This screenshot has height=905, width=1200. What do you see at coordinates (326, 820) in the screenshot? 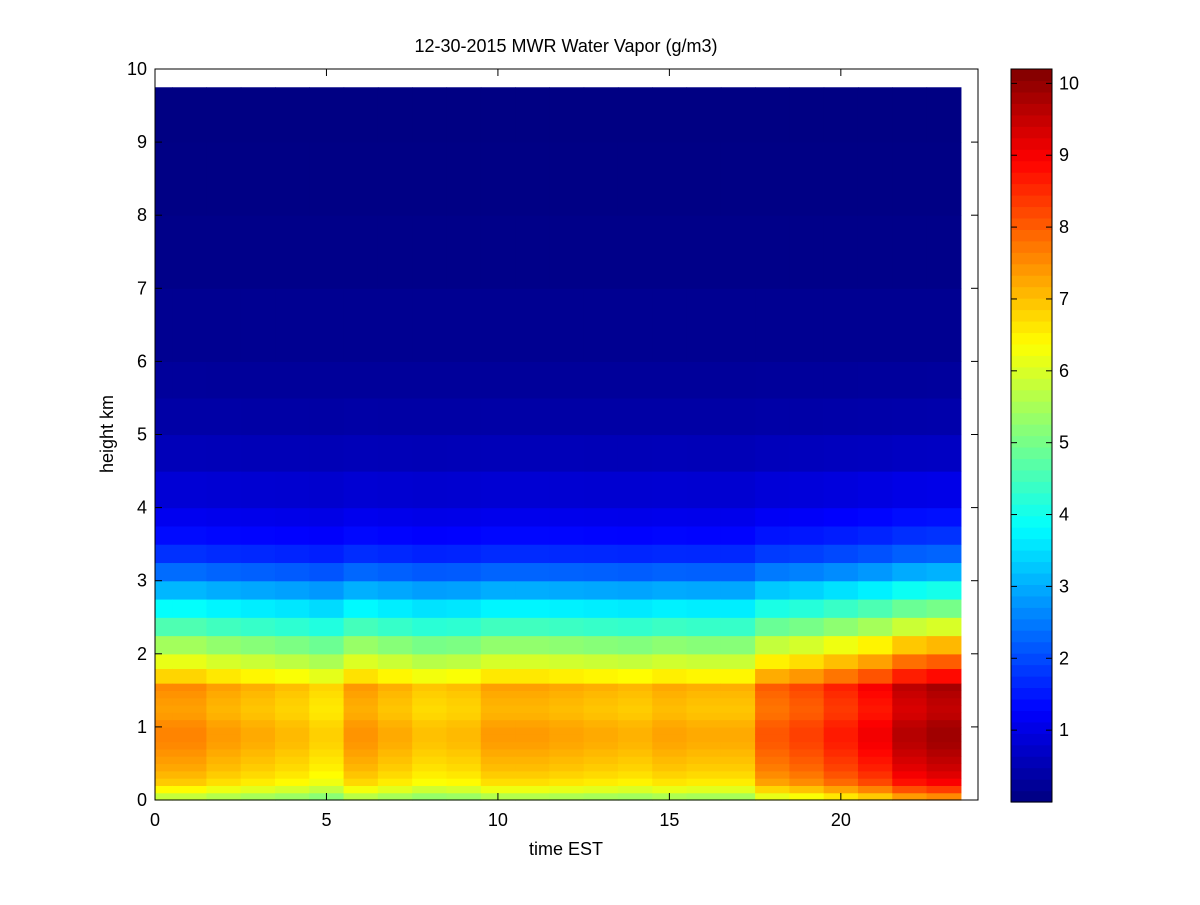
I see `x-tick-label: 5` at bounding box center [326, 820].